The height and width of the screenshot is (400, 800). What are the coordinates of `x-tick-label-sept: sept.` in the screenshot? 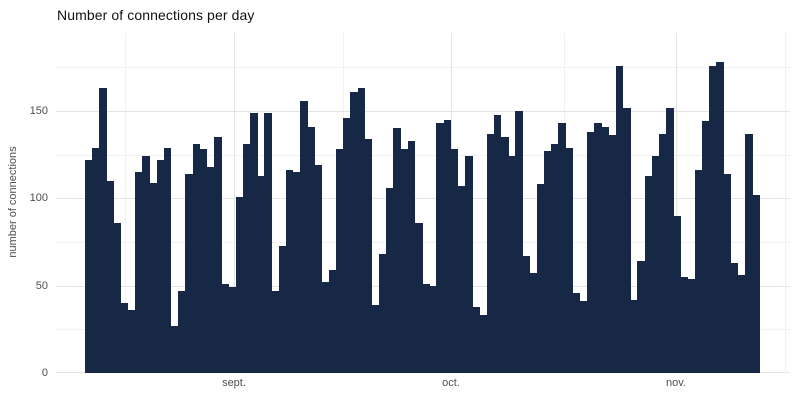 It's located at (234, 383).